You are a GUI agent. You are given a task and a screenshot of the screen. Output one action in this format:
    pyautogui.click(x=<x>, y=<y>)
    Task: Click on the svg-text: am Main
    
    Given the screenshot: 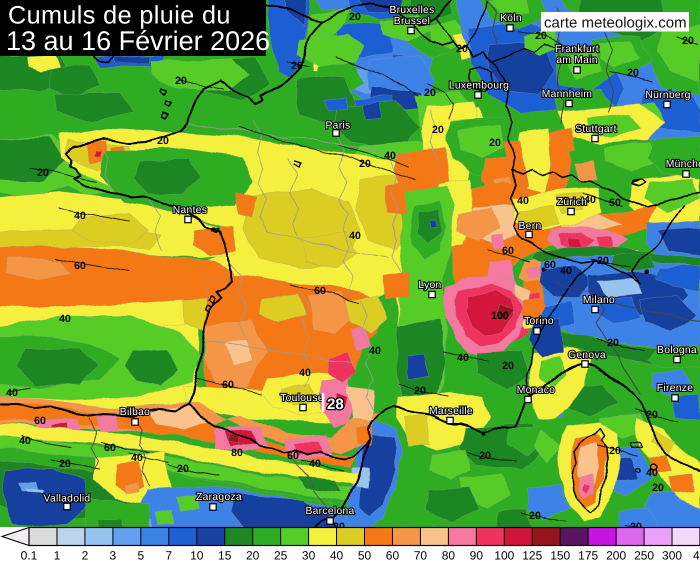 What is the action you would take?
    pyautogui.click(x=577, y=60)
    